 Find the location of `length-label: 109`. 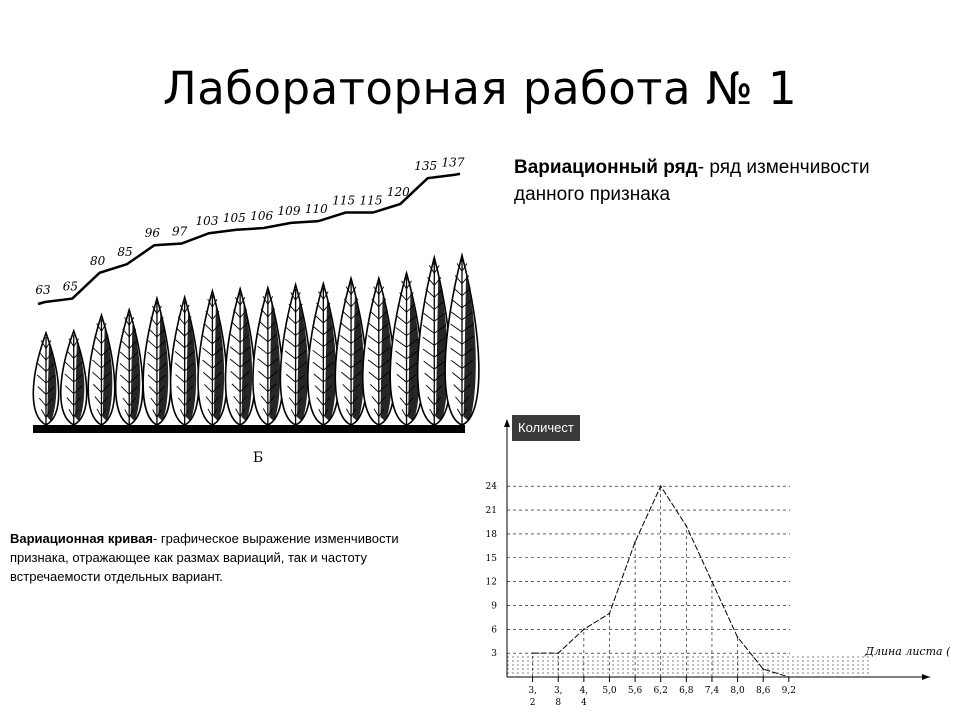

length-label: 109 is located at coordinates (289, 211).